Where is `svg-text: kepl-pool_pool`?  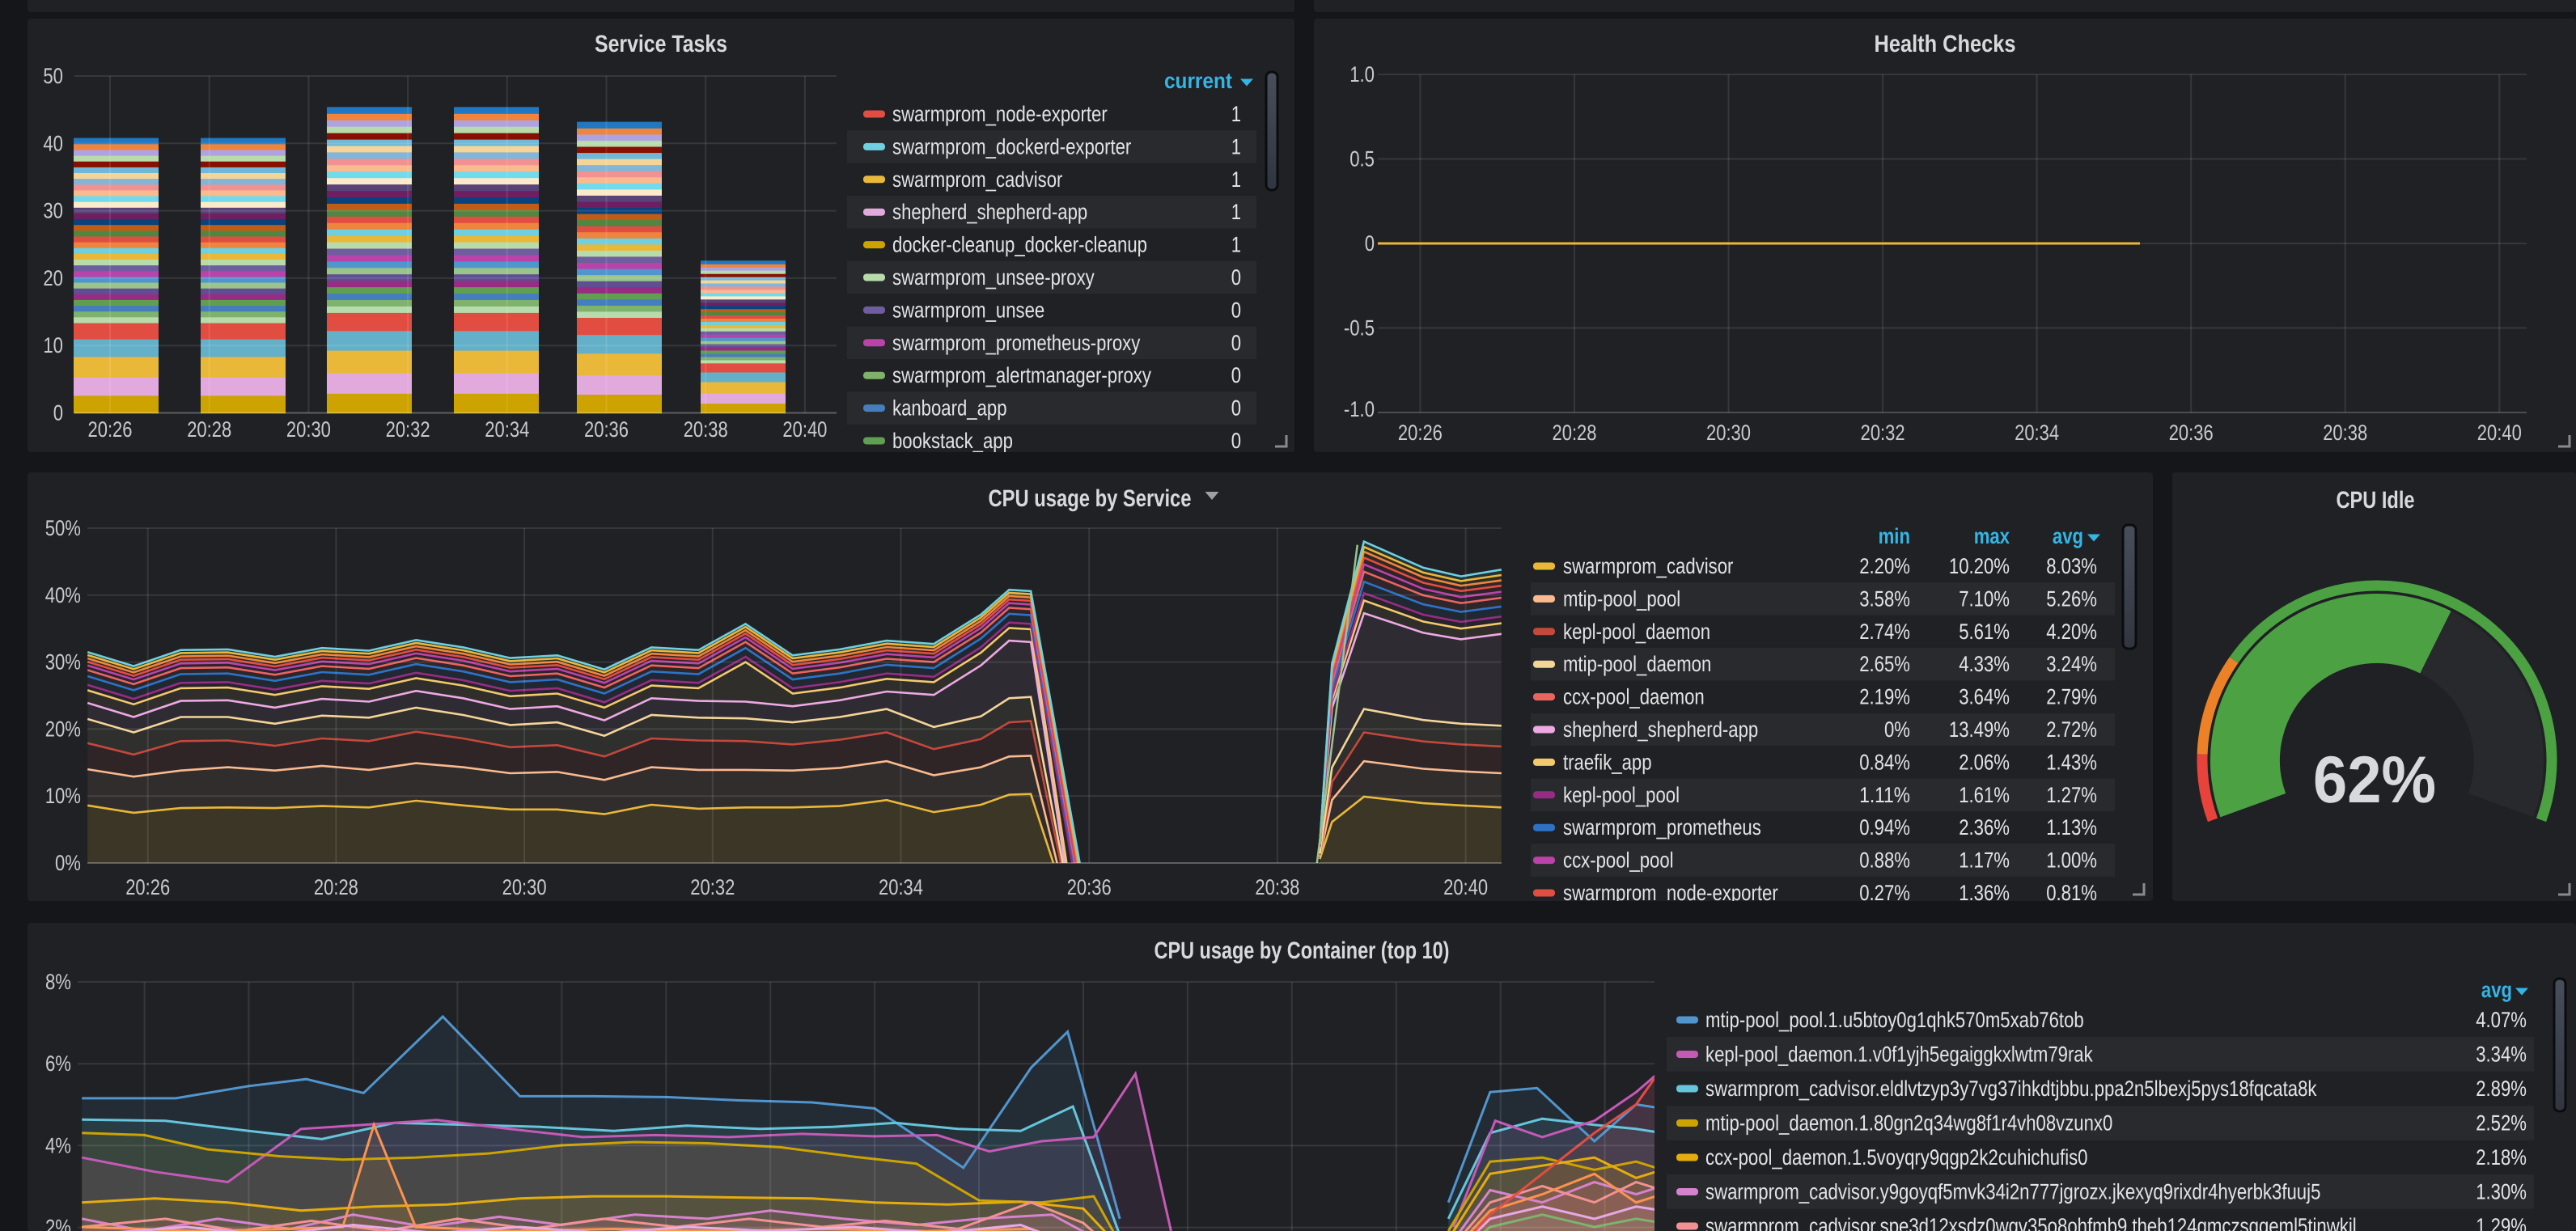 svg-text: kepl-pool_pool is located at coordinates (1621, 795).